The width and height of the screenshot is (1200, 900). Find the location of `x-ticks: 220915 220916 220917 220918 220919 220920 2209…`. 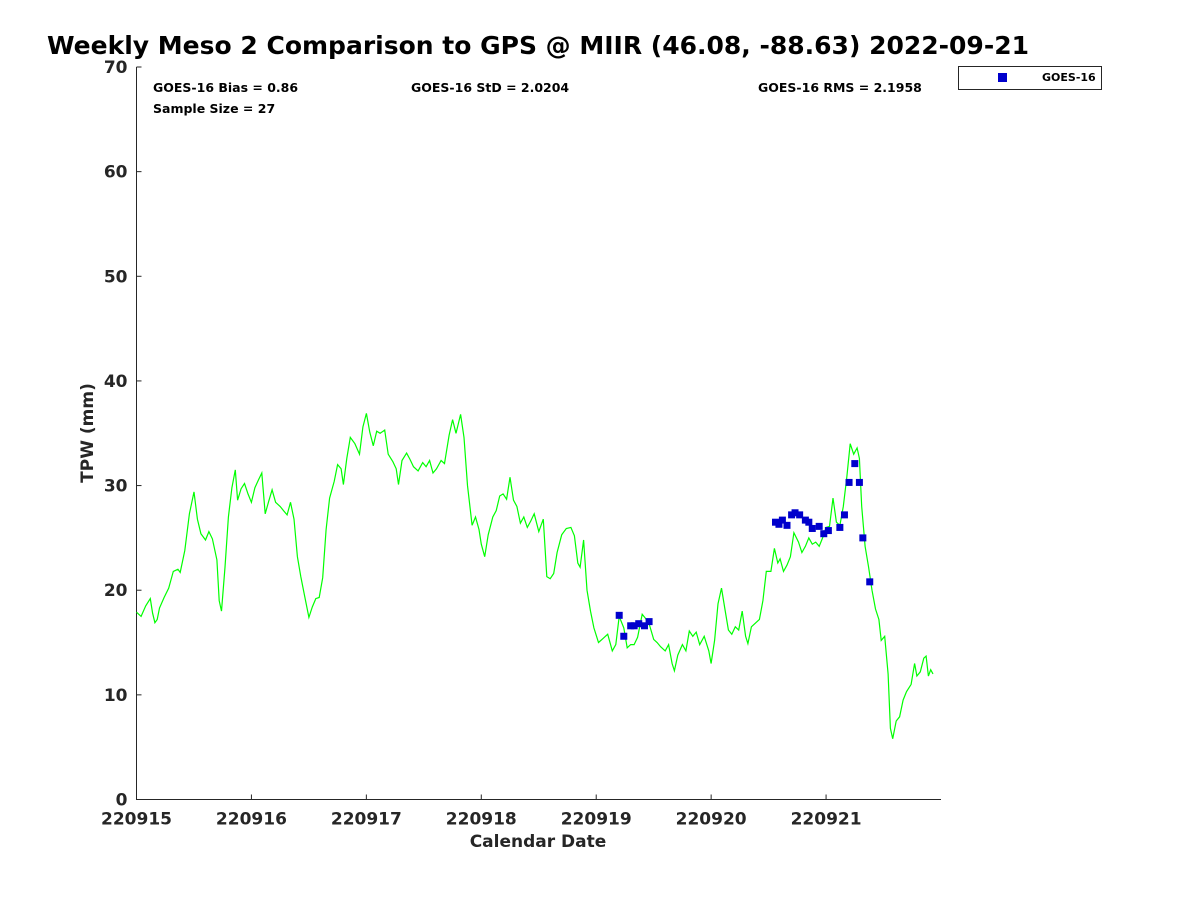

x-ticks: 220915 220916 220917 220918 220919 220920 2209… is located at coordinates (481, 812).